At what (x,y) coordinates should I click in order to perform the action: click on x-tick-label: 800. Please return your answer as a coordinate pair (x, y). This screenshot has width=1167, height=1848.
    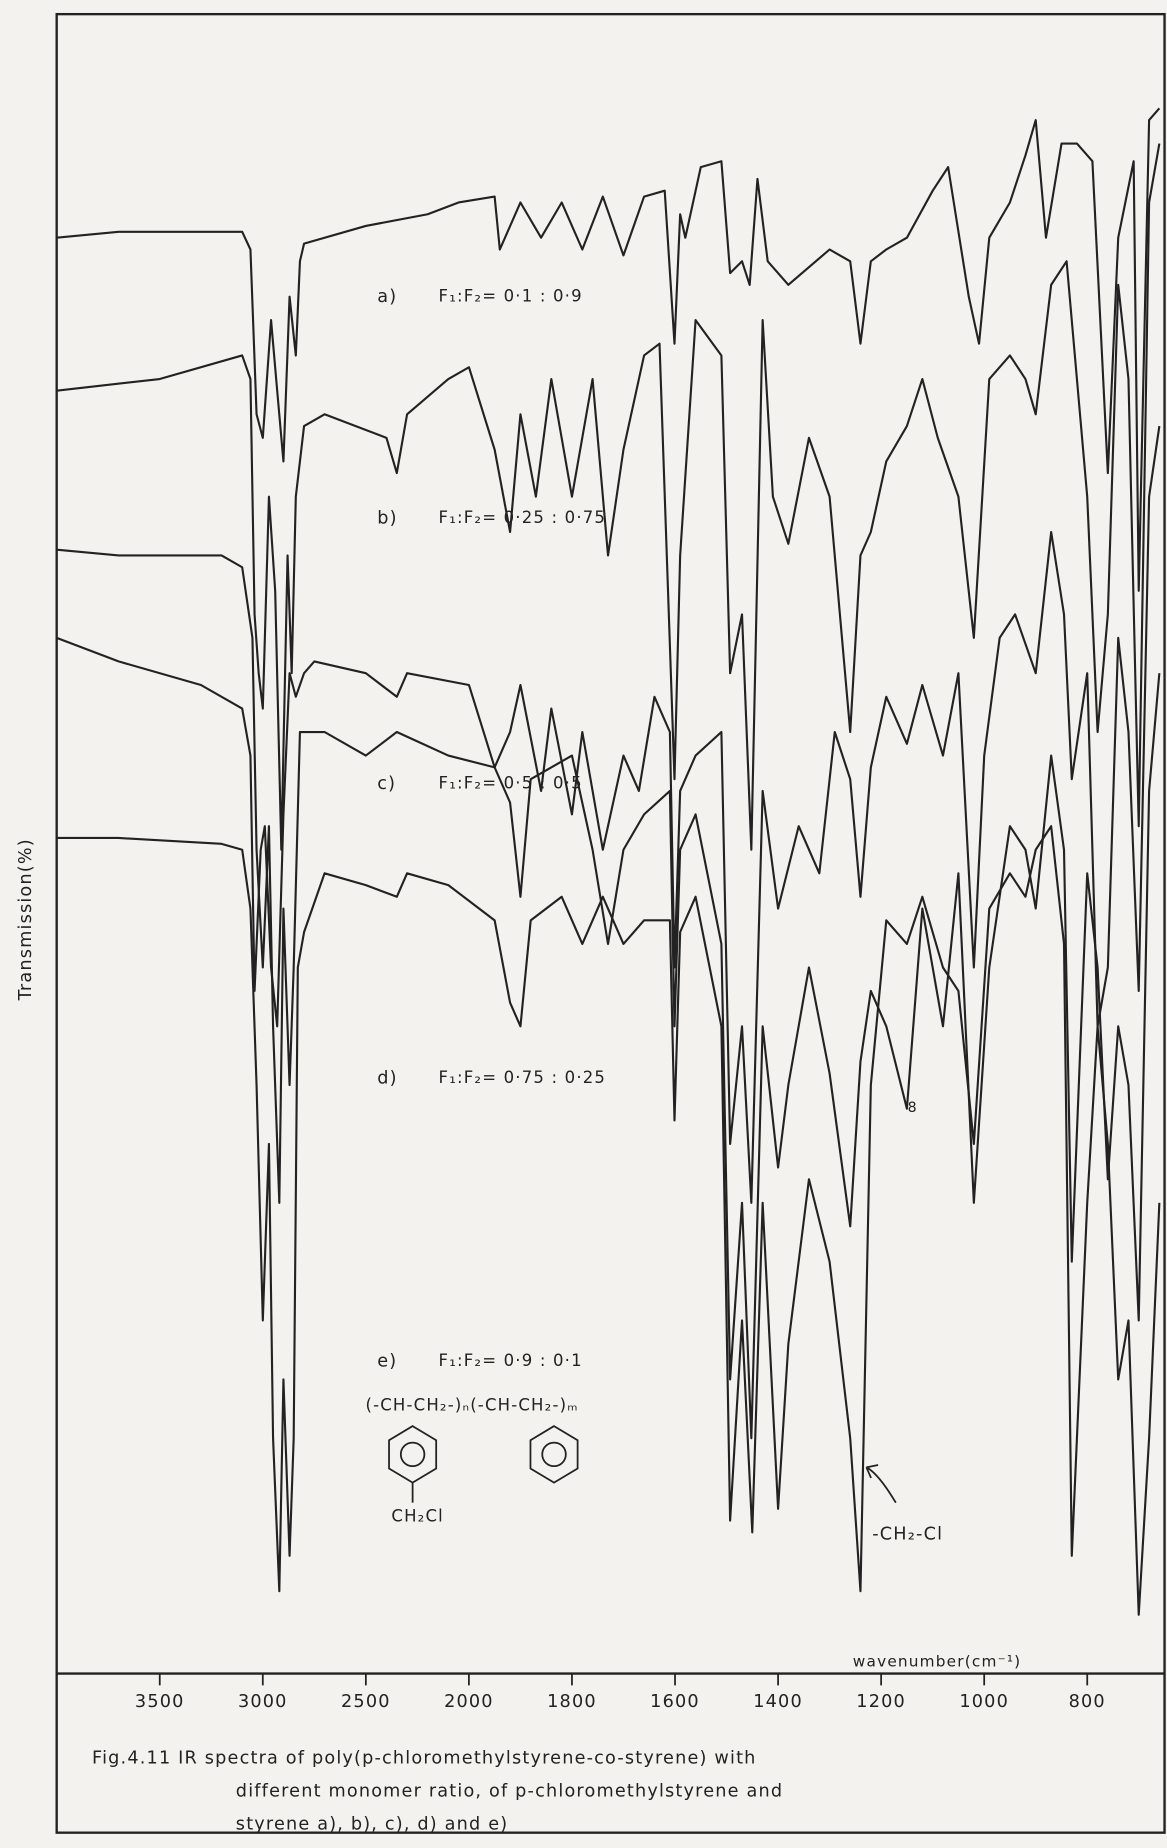
    Looking at the image, I should click on (1087, 1702).